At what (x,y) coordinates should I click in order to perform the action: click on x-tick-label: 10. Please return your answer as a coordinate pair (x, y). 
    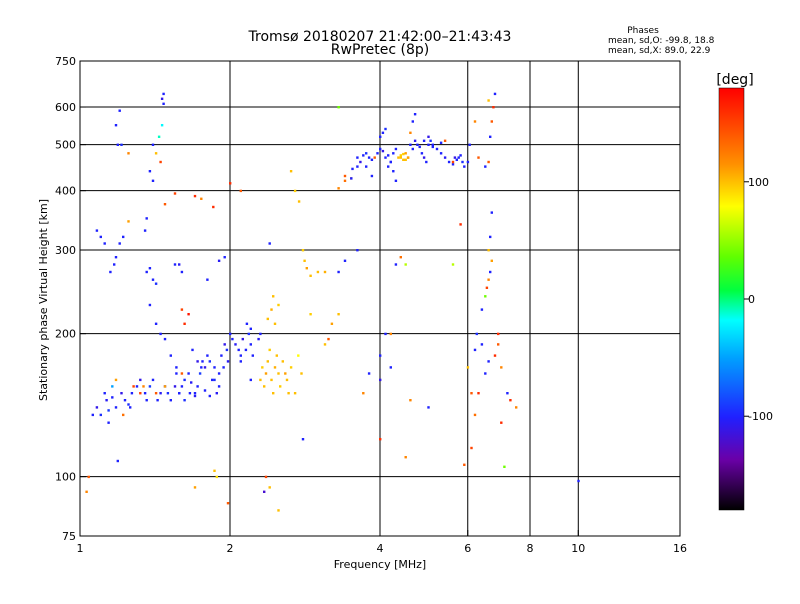
    Looking at the image, I should click on (578, 548).